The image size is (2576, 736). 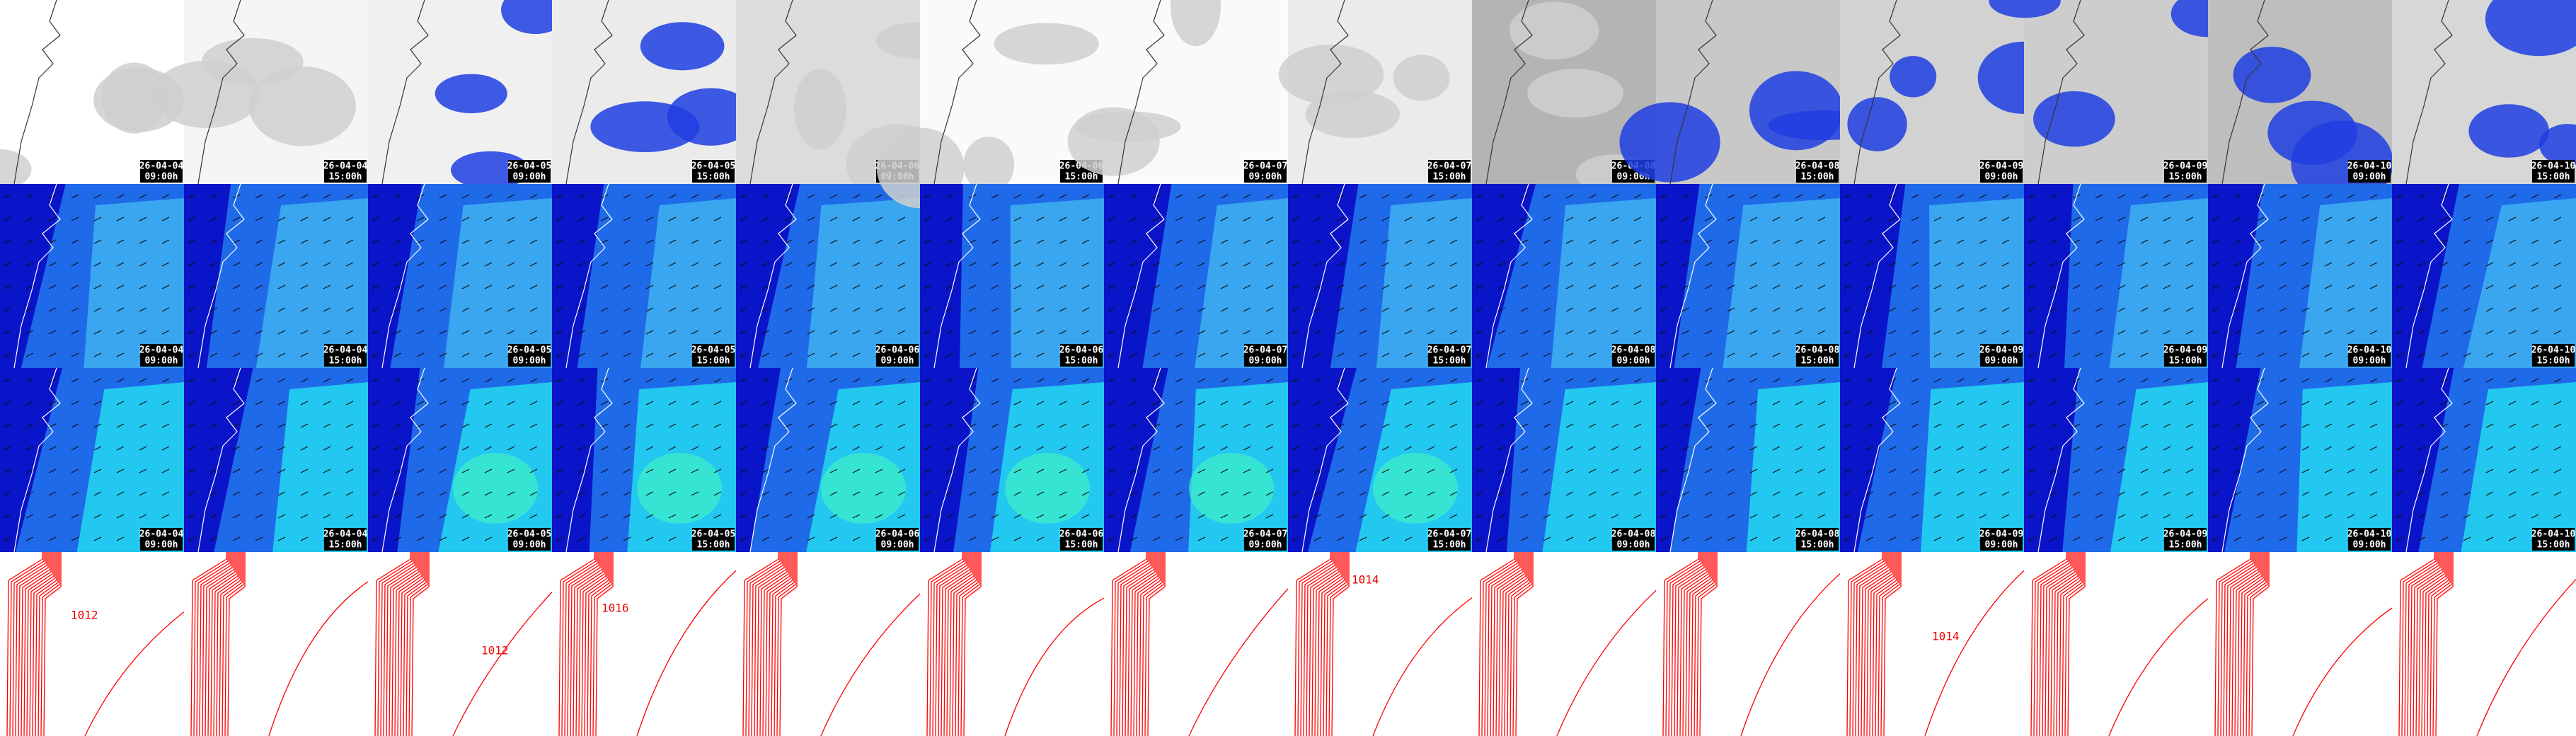 I want to click on cloud-patch, so click(x=1797, y=111).